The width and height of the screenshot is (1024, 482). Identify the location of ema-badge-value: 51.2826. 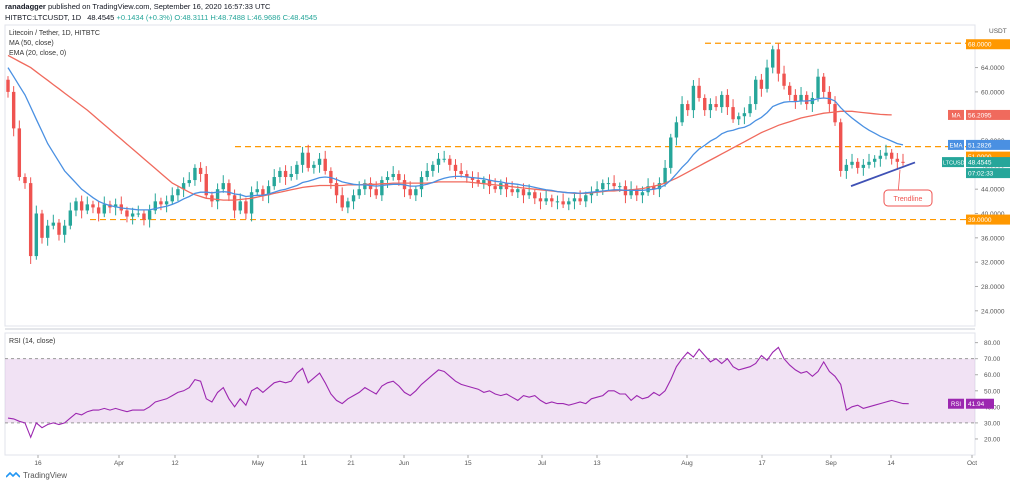
(980, 145).